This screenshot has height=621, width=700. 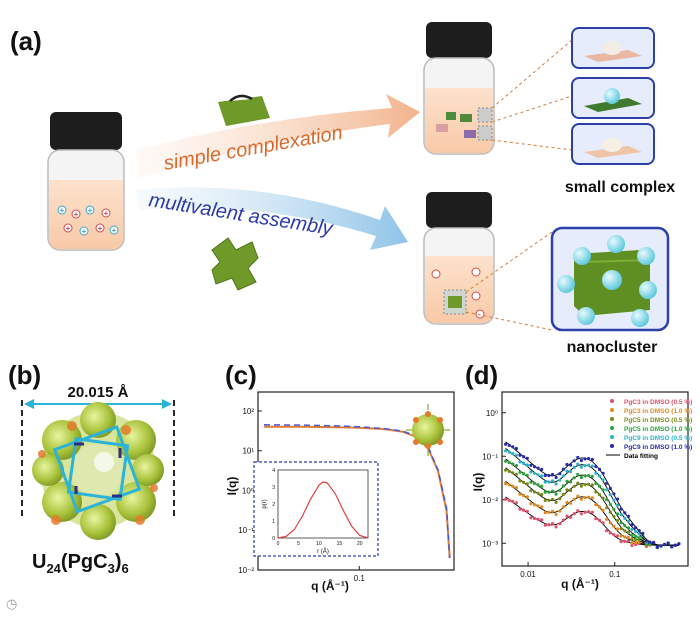 I want to click on formula-sub-6: 6, so click(x=125, y=568).